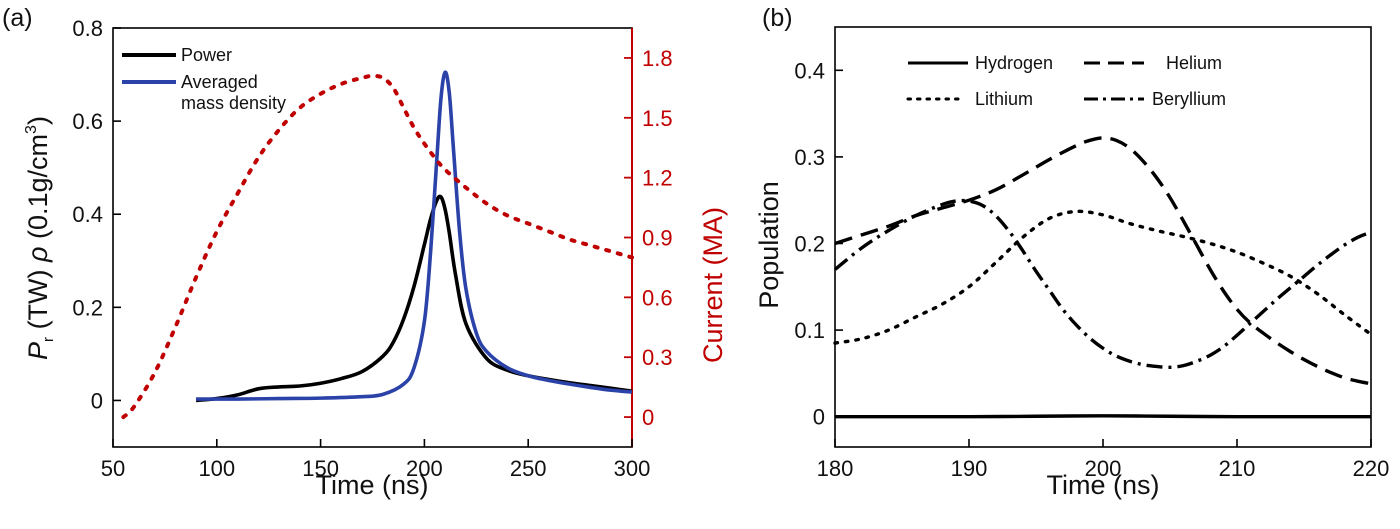 Image resolution: width=1400 pixels, height=529 pixels. Describe the element at coordinates (1103, 416) in the screenshot. I see `series-line-hydrogen` at that location.